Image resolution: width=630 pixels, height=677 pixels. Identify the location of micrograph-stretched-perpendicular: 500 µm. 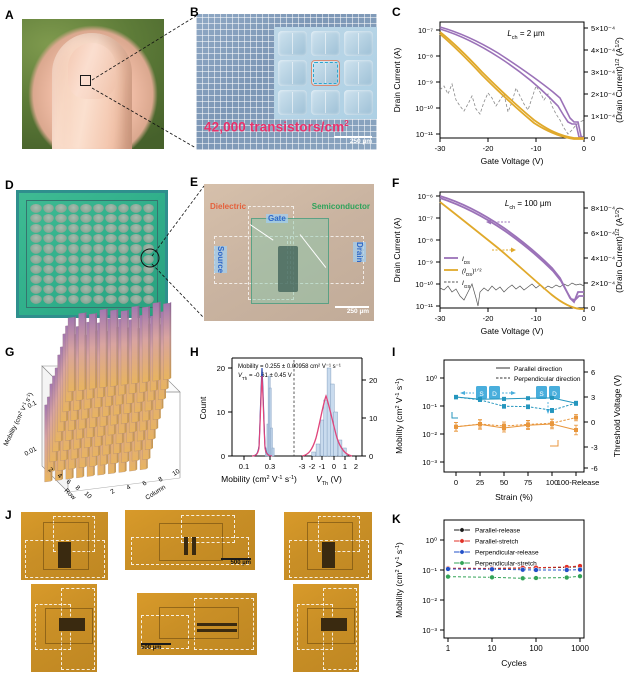
(197, 624).